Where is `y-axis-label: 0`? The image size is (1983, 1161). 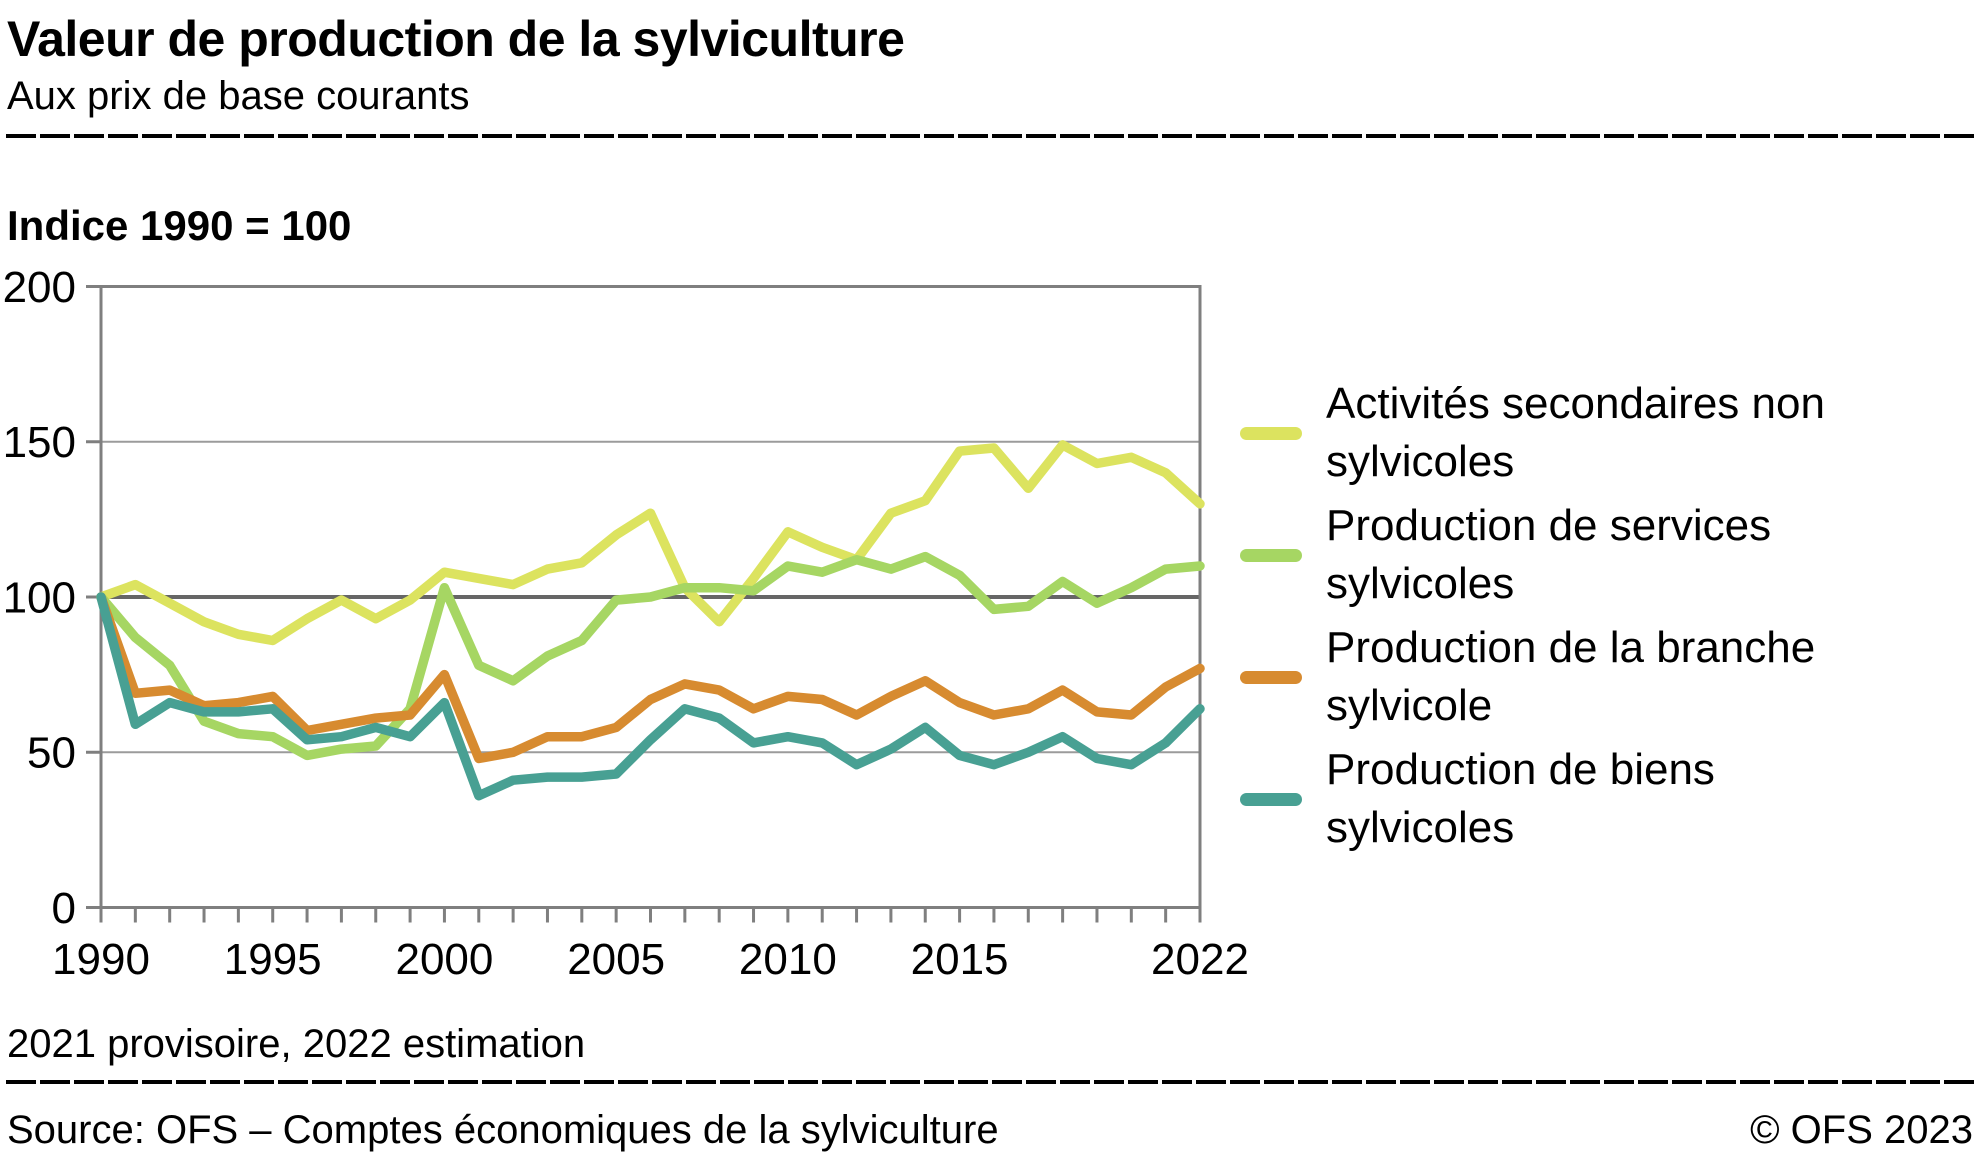 y-axis-label: 0 is located at coordinates (64, 908).